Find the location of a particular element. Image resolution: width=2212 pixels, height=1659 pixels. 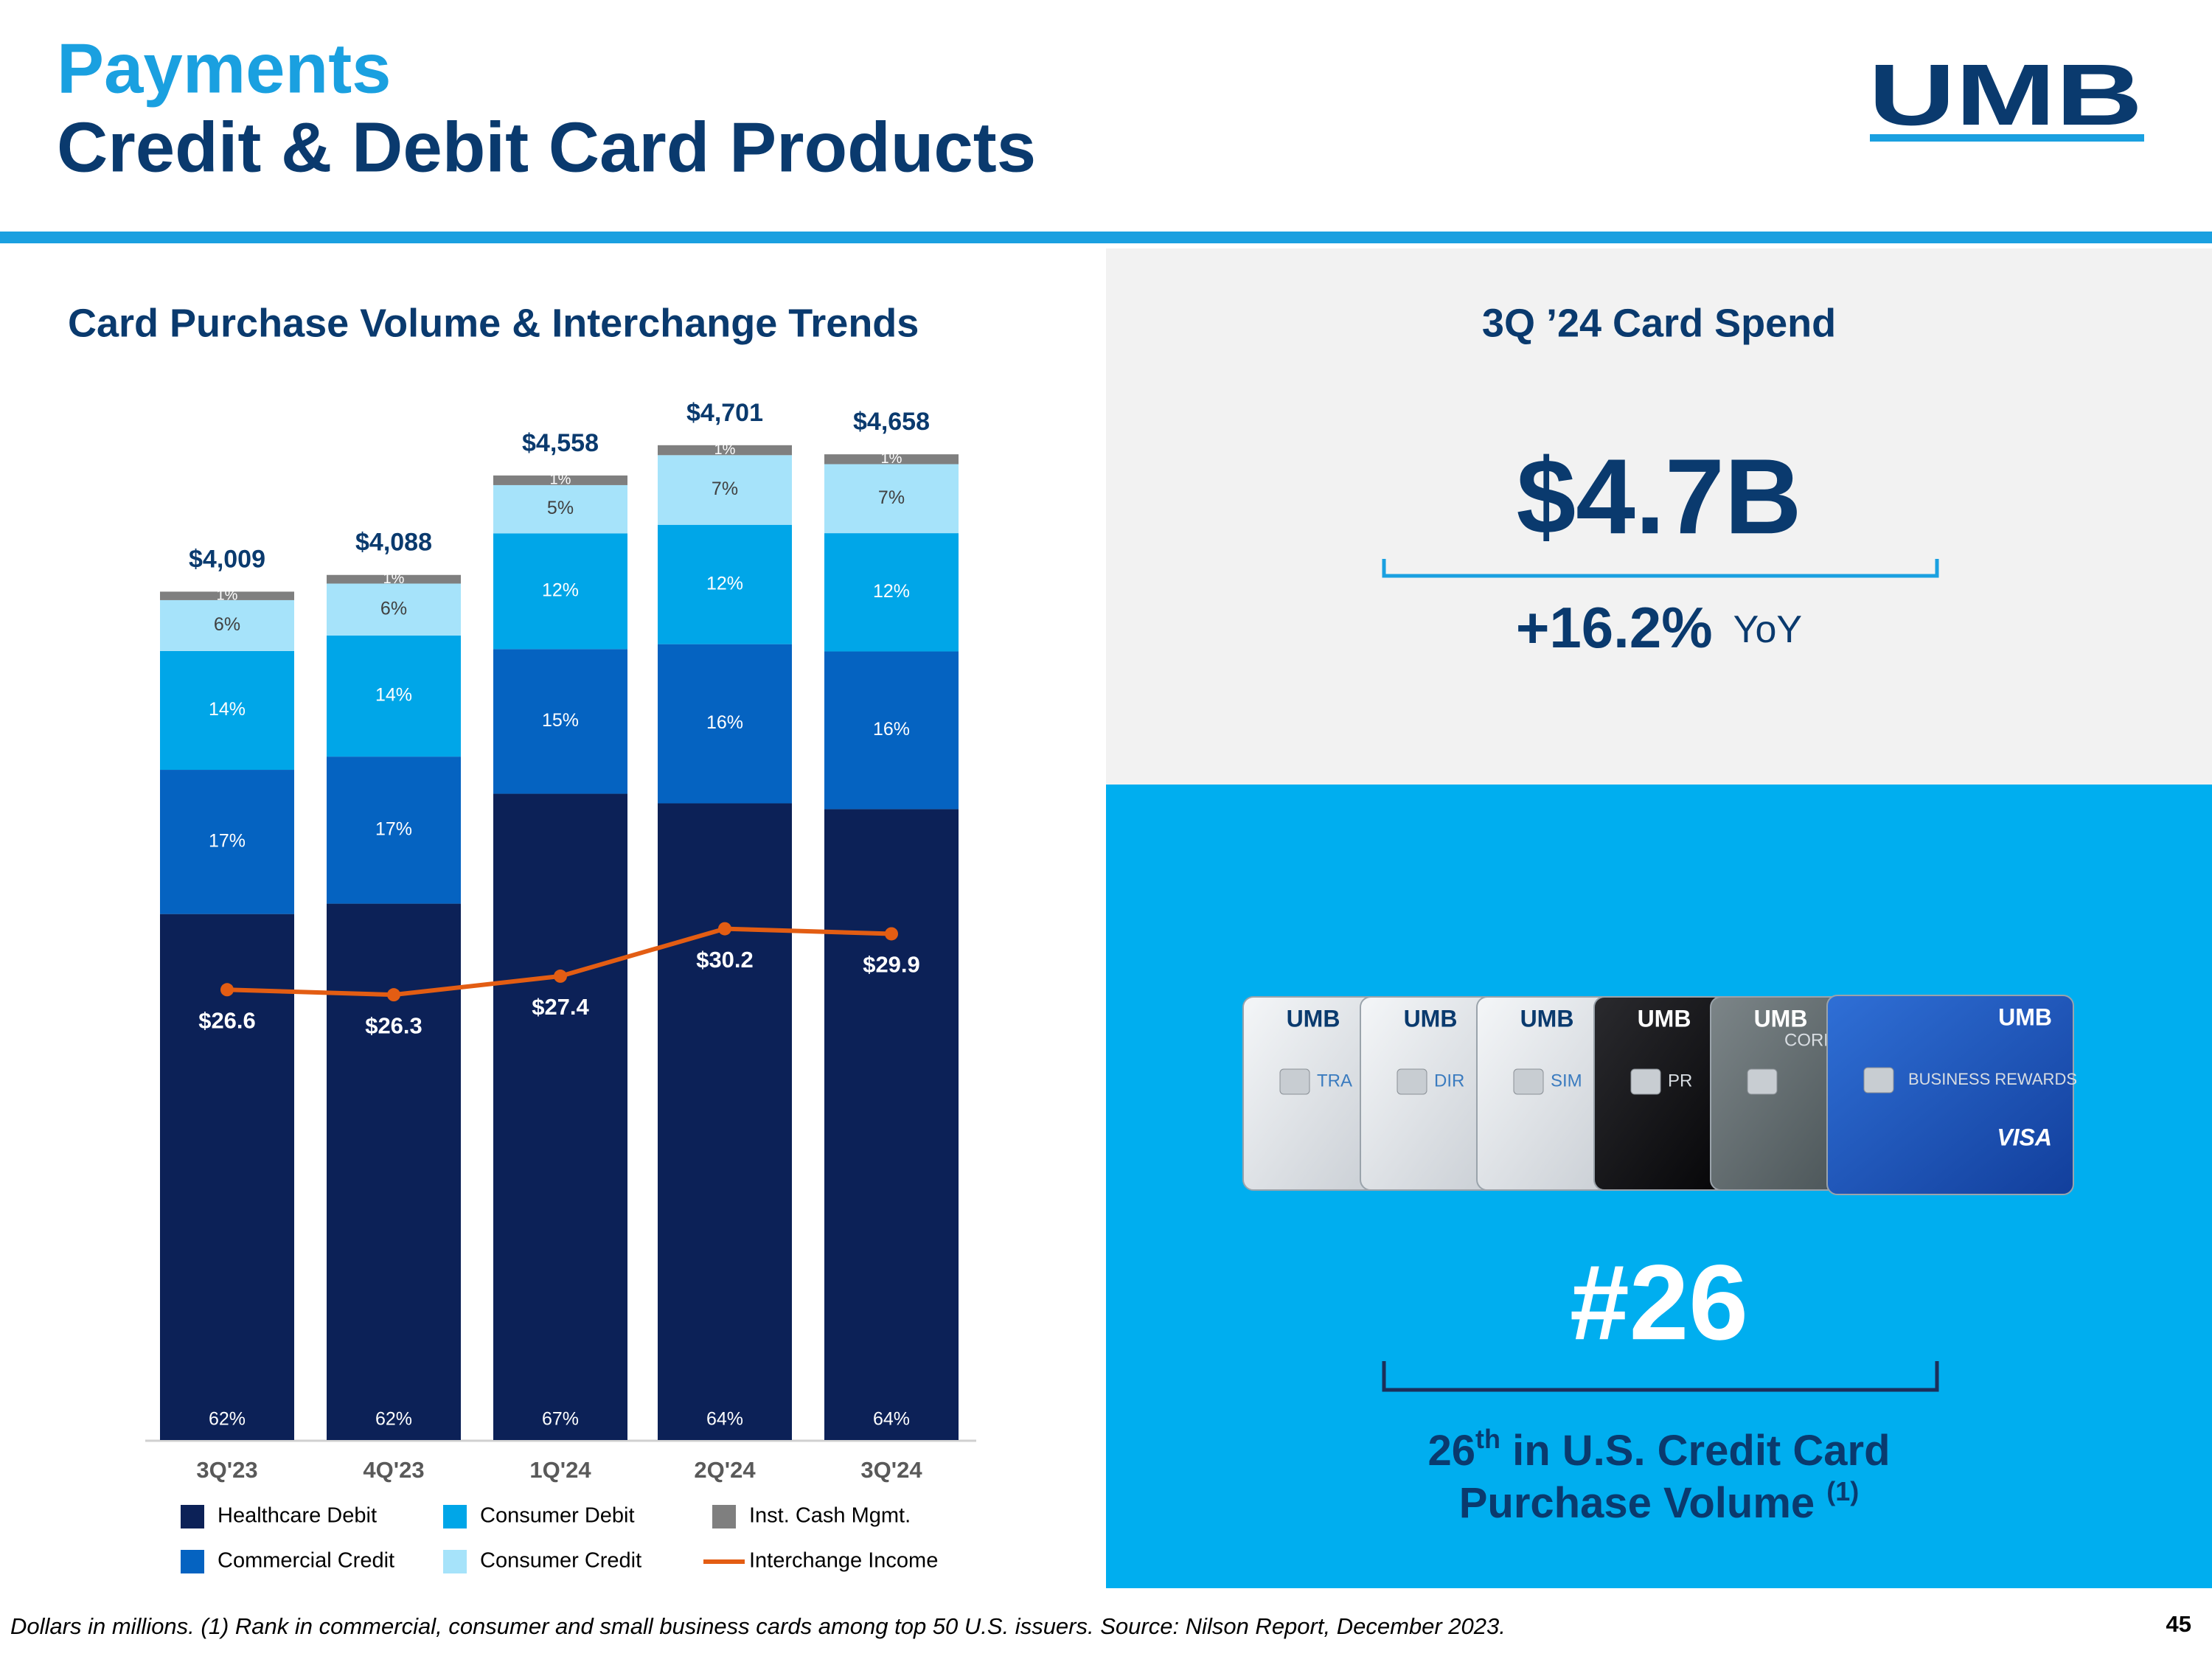

page-number: 45 is located at coordinates (2178, 1624).